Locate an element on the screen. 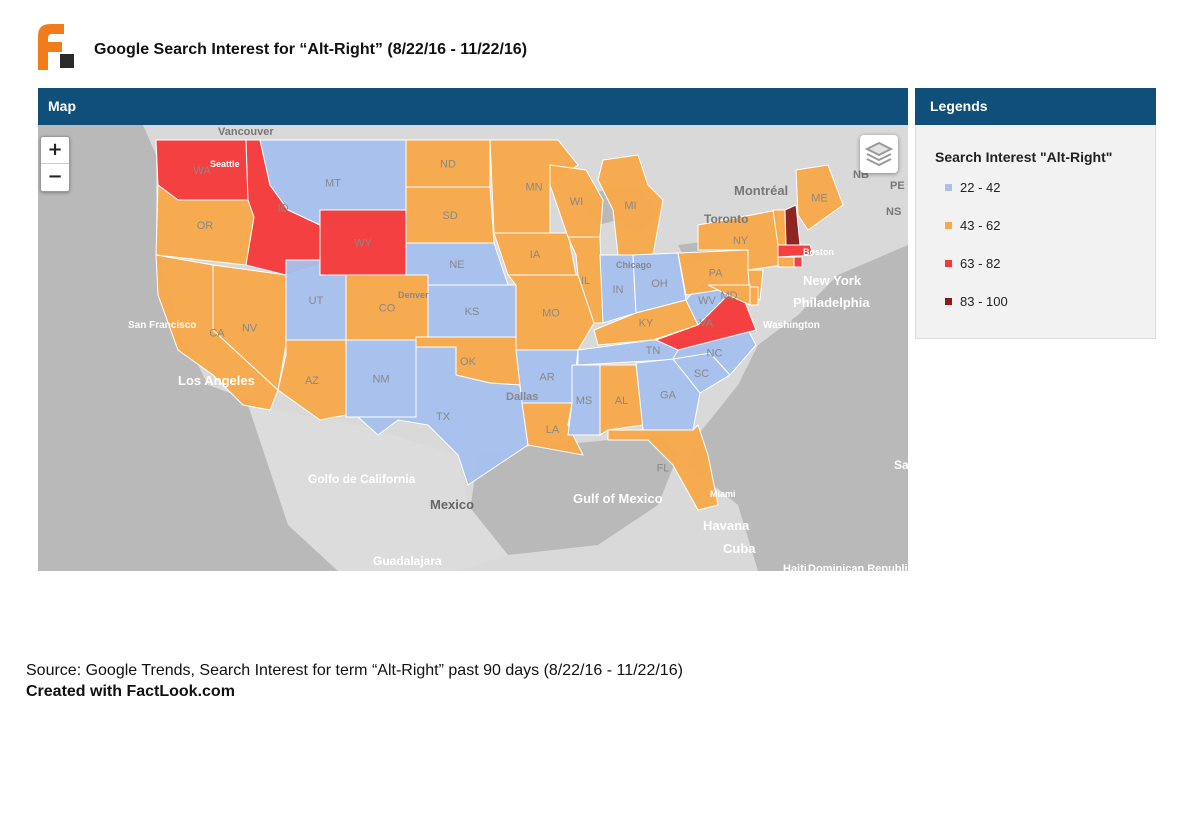 The image size is (1200, 831). state-label: MI is located at coordinates (630, 206).